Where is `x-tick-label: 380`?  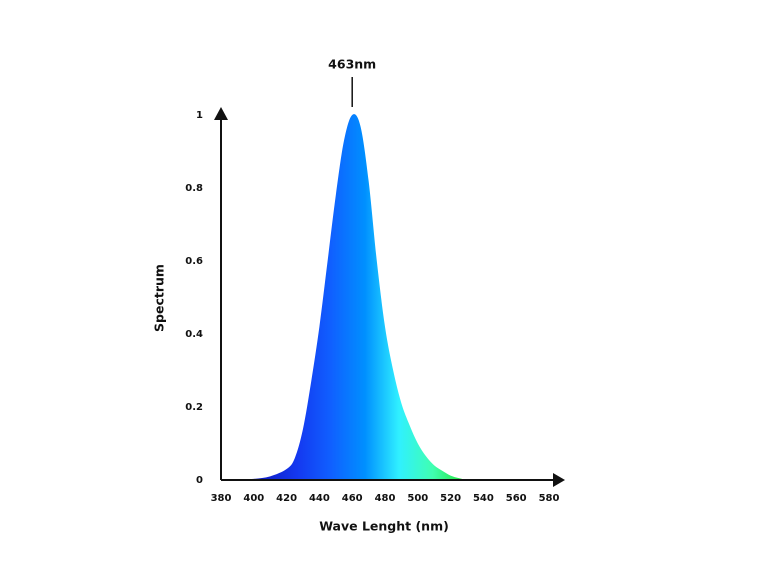 x-tick-label: 380 is located at coordinates (221, 498).